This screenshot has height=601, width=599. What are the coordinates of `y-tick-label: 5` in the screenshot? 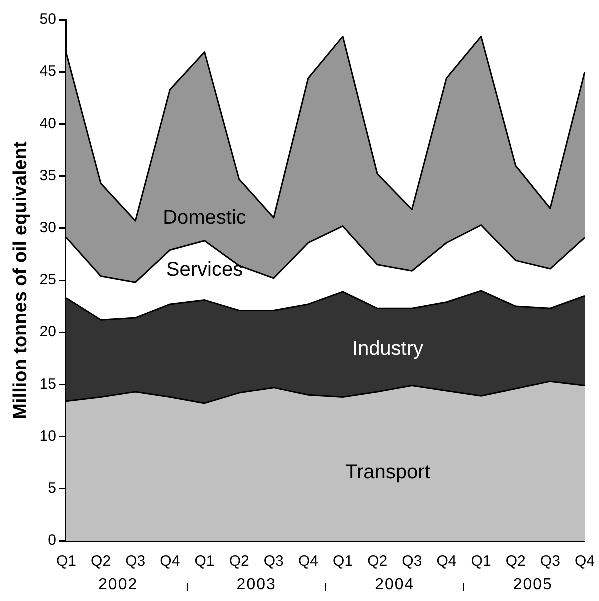 It's located at (52, 489).